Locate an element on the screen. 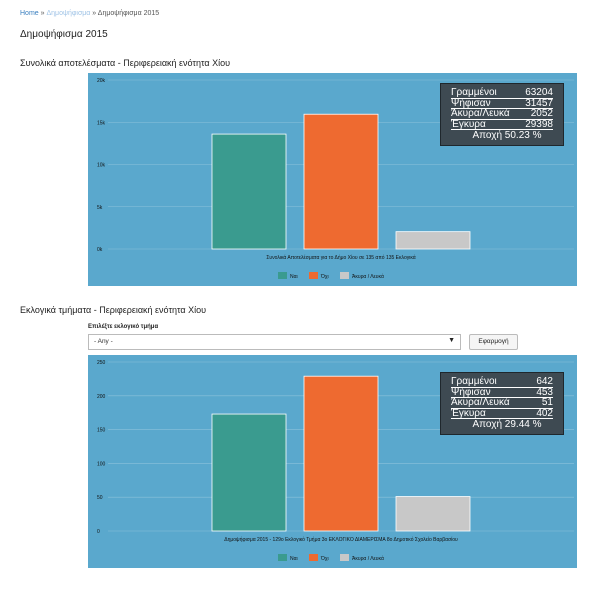  stats-value: 402 is located at coordinates (544, 413).